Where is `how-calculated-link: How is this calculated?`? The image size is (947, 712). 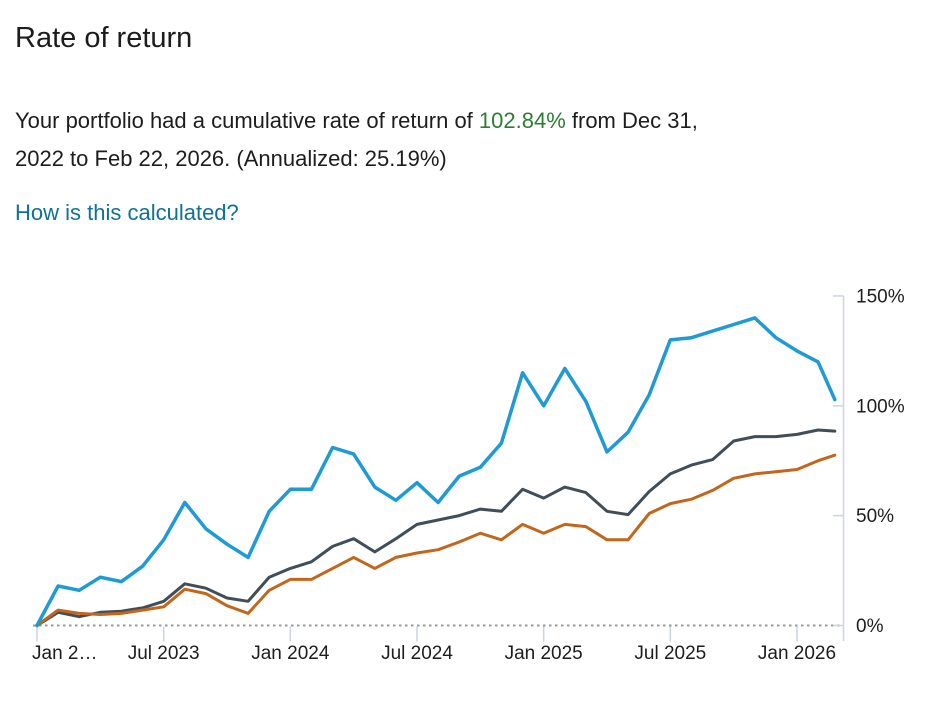
how-calculated-link: How is this calculated? is located at coordinates (127, 212).